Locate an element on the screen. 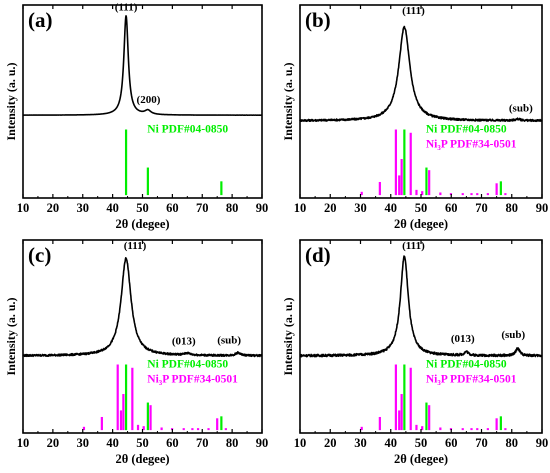  panel-label: (c) is located at coordinates (39, 255).